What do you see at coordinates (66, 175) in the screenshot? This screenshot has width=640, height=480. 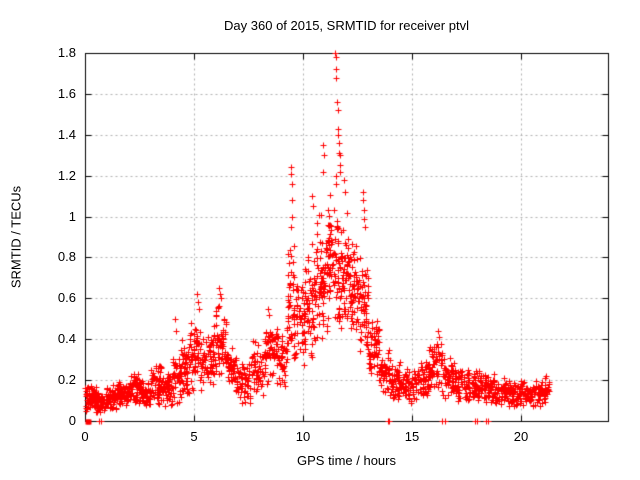 I see `y-tick-label: 1.2` at bounding box center [66, 175].